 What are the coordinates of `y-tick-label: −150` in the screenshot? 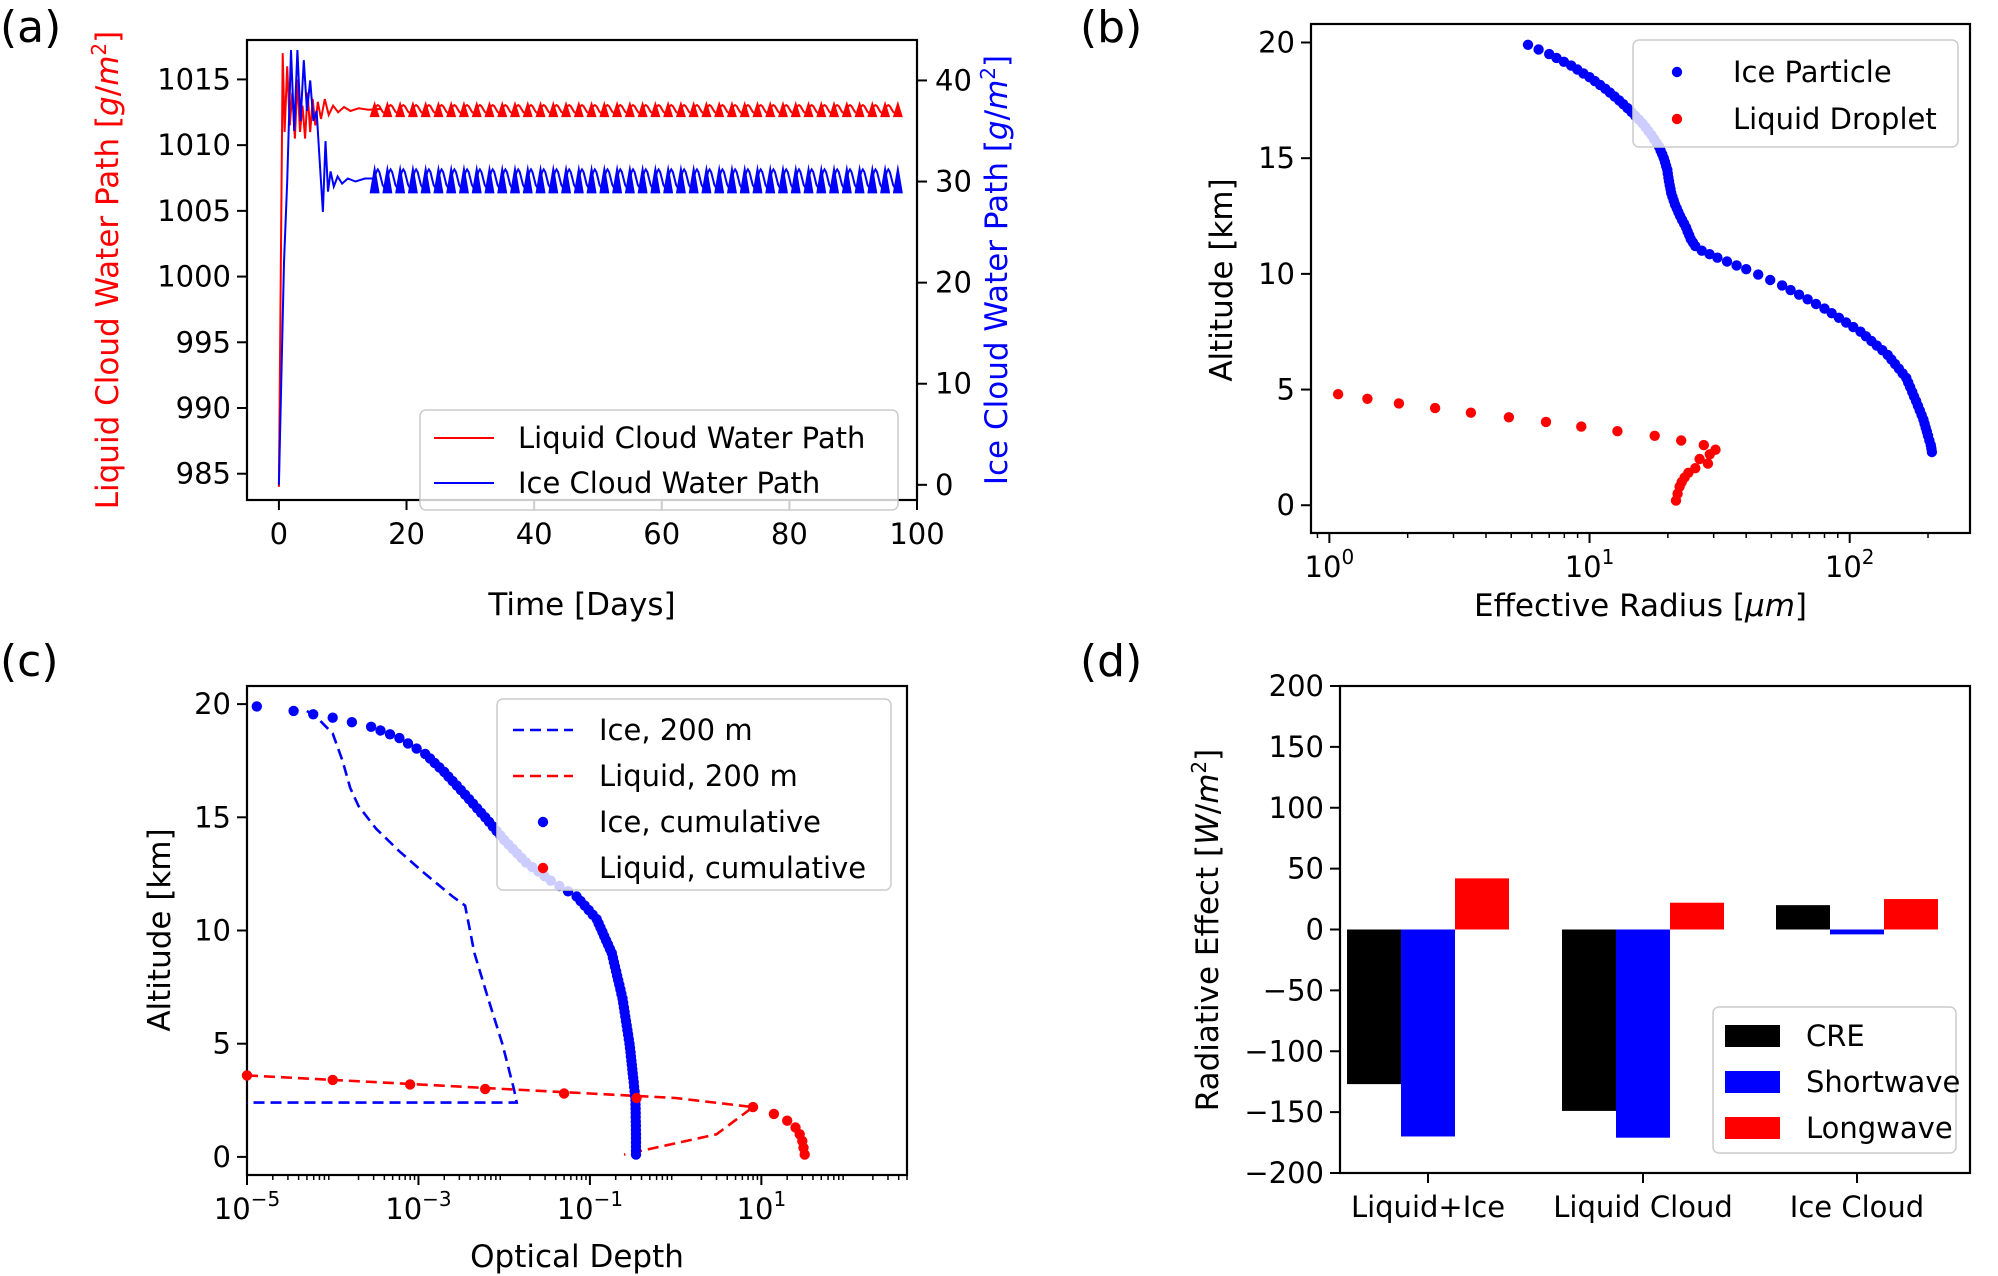 It's located at (1284, 1112).